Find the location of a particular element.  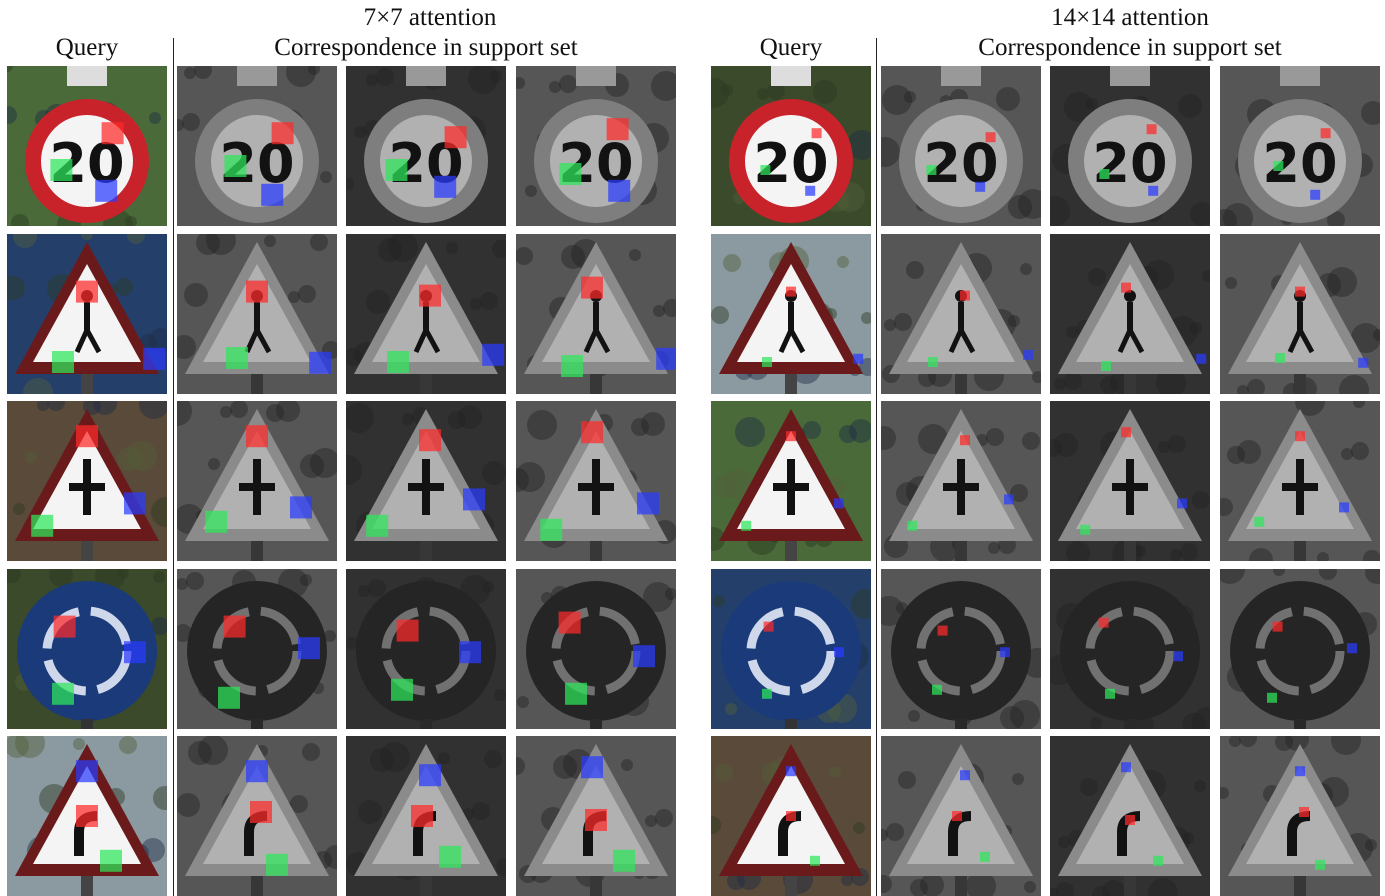

query-label-7x7: Query is located at coordinates (87, 47).